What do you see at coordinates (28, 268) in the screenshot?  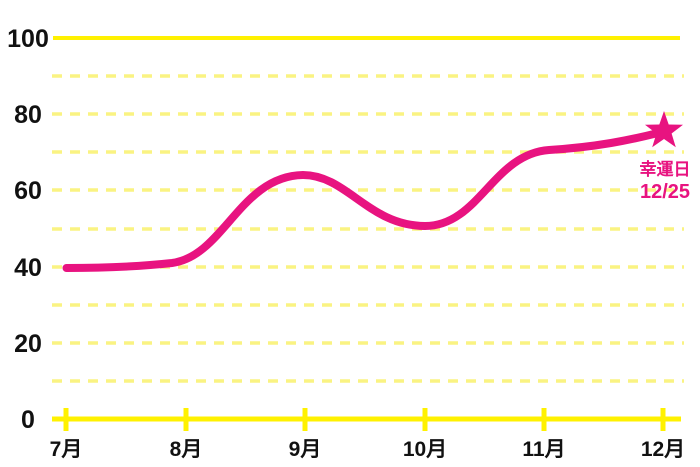 I see `y-axis-label-40: 40` at bounding box center [28, 268].